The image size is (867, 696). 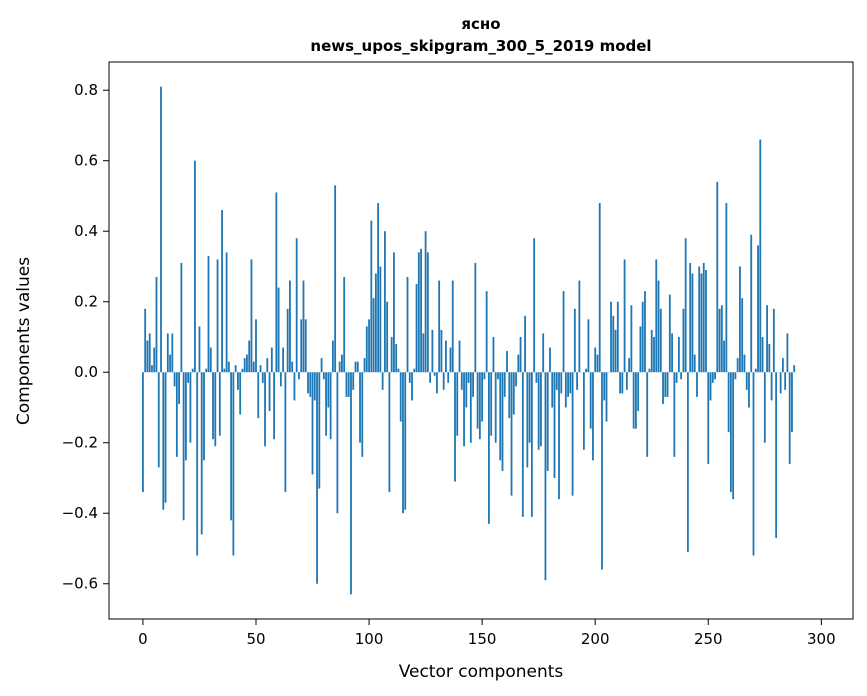 I want to click on y-tick-label: 0.6, so click(x=86, y=161).